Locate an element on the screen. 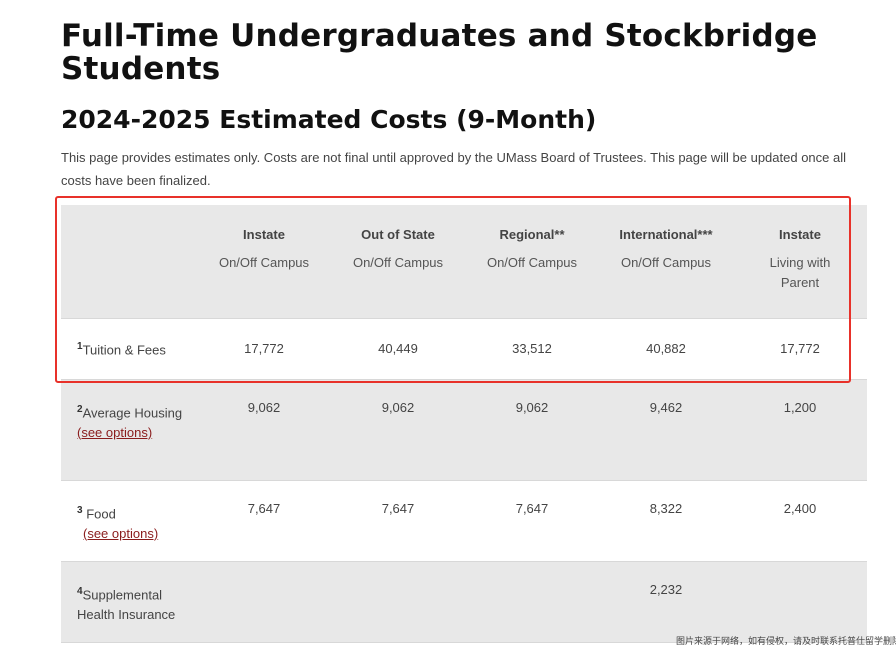 This screenshot has height=651, width=896. row-label: 2Average Housing (see options) is located at coordinates (129, 430).